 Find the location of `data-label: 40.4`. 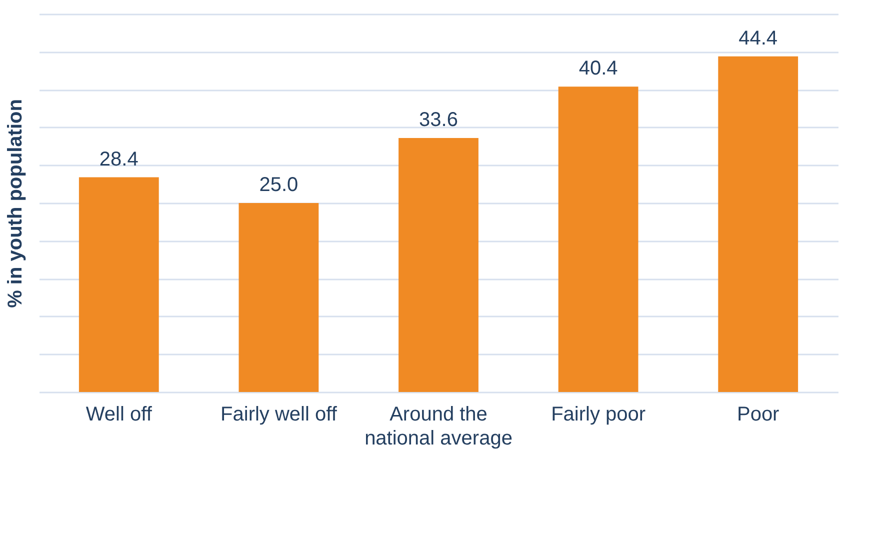

data-label: 40.4 is located at coordinates (598, 69).